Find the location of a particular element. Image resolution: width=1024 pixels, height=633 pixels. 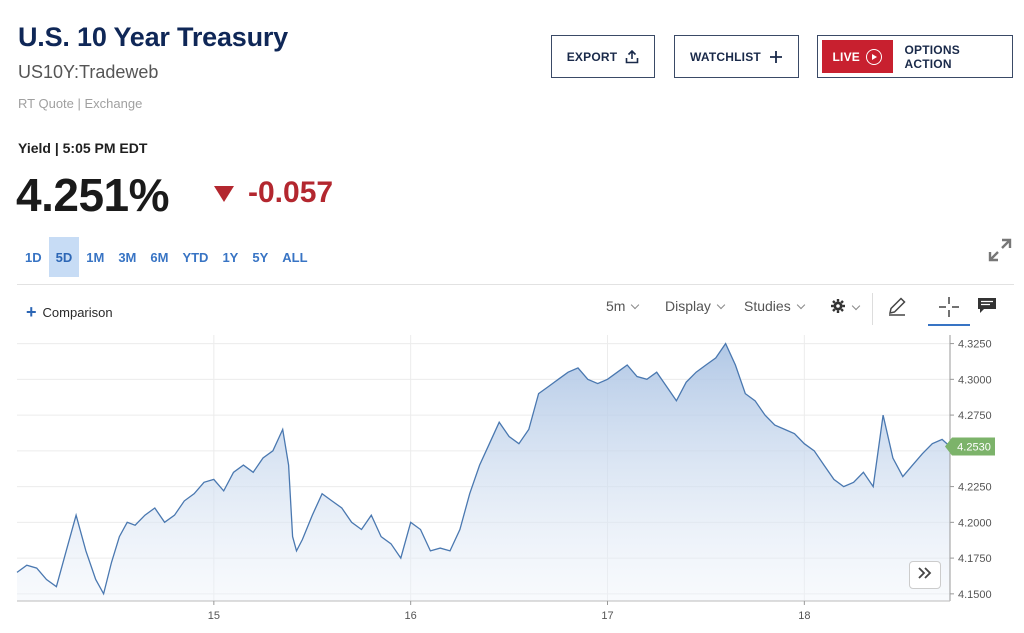

export-label: EXPORT is located at coordinates (592, 56).